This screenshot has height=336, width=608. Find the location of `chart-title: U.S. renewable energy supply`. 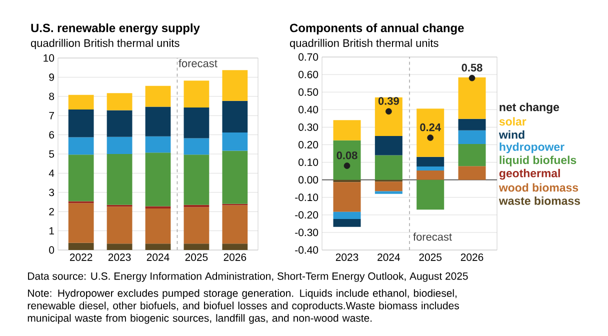

chart-title: U.S. renewable energy supply is located at coordinates (115, 29).